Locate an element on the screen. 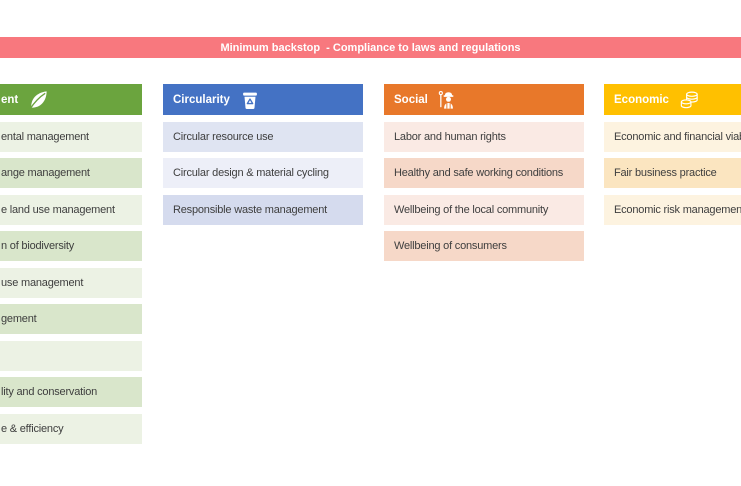 The image size is (741, 486). list-item: n of biodiversity is located at coordinates (71, 246).